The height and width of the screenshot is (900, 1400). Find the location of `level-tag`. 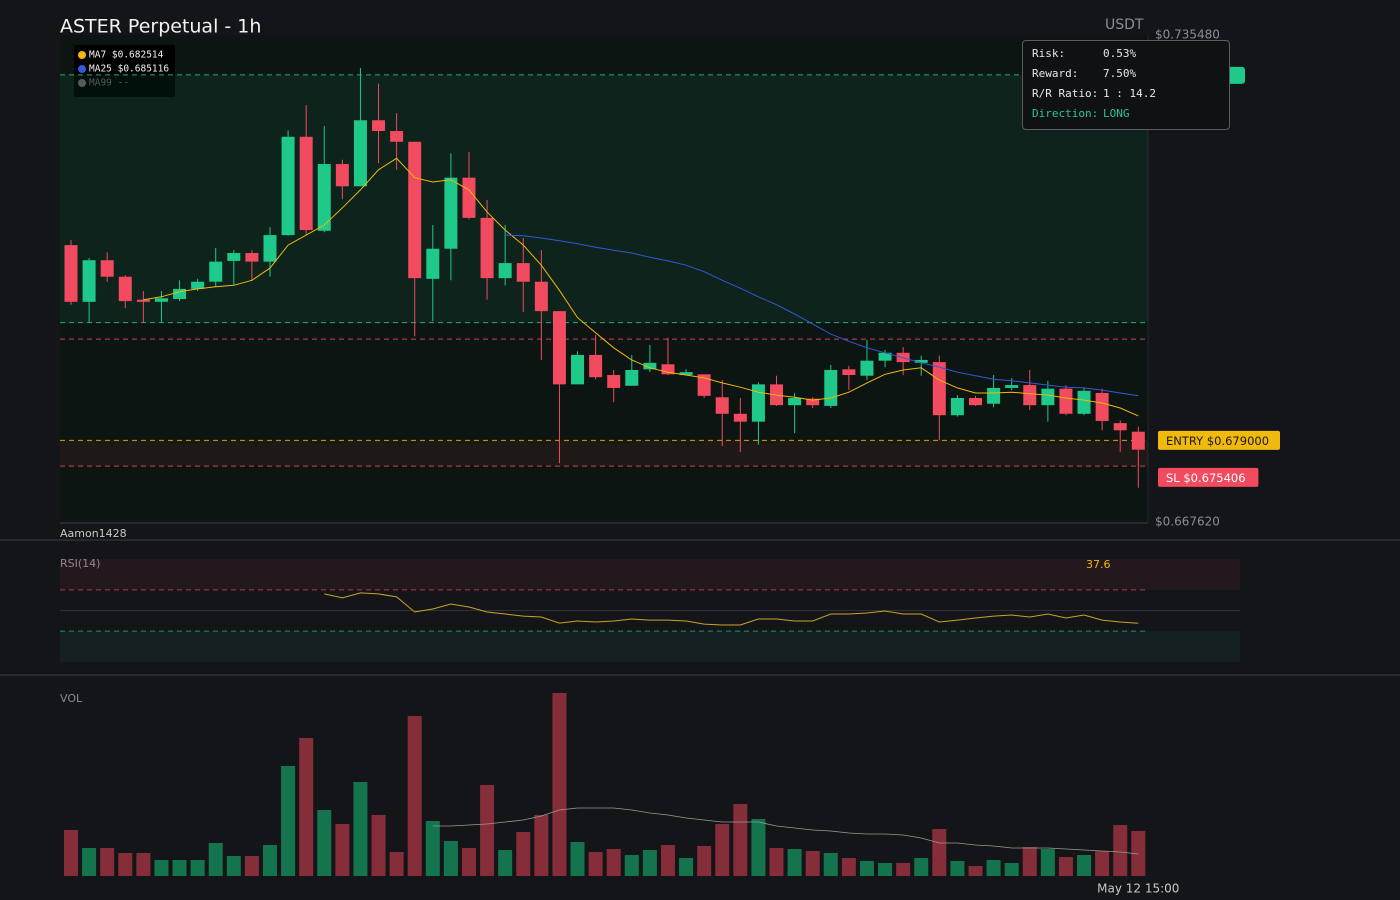

level-tag is located at coordinates (1208, 477).